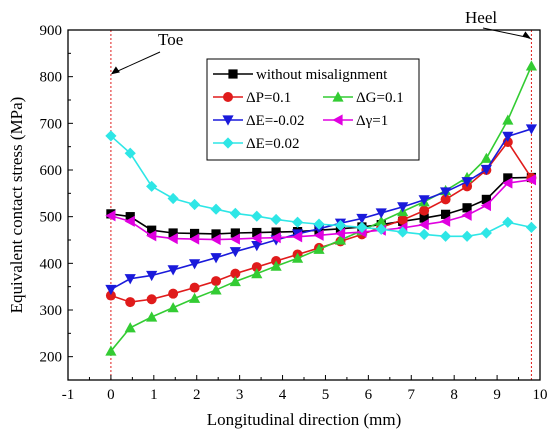 The image size is (550, 444). Describe the element at coordinates (305, 389) in the screenshot. I see `x-axis-ticks: -1 0 1 2 3 4 5 6 7 8 9 10` at that location.